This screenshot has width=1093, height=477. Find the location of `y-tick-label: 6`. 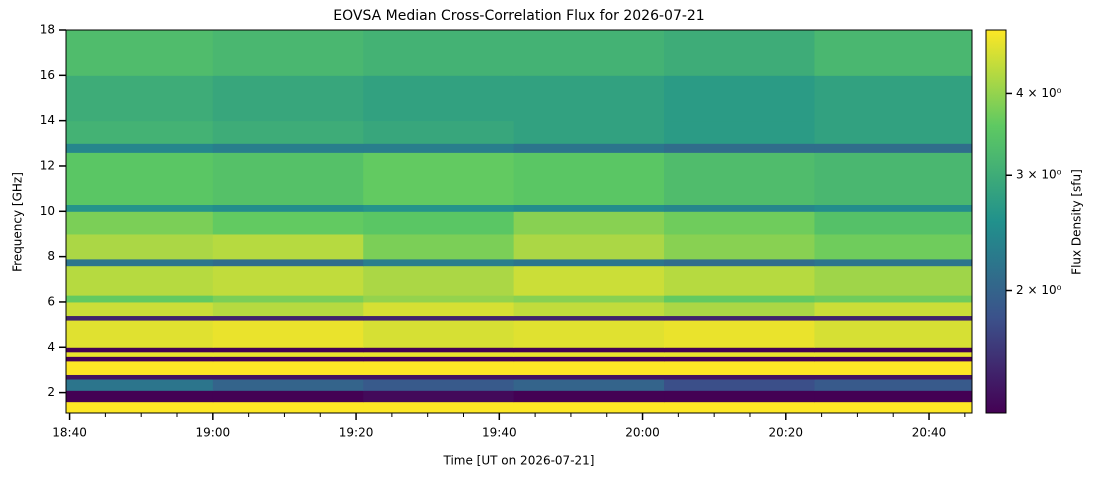

y-tick-label: 6 is located at coordinates (51, 301).